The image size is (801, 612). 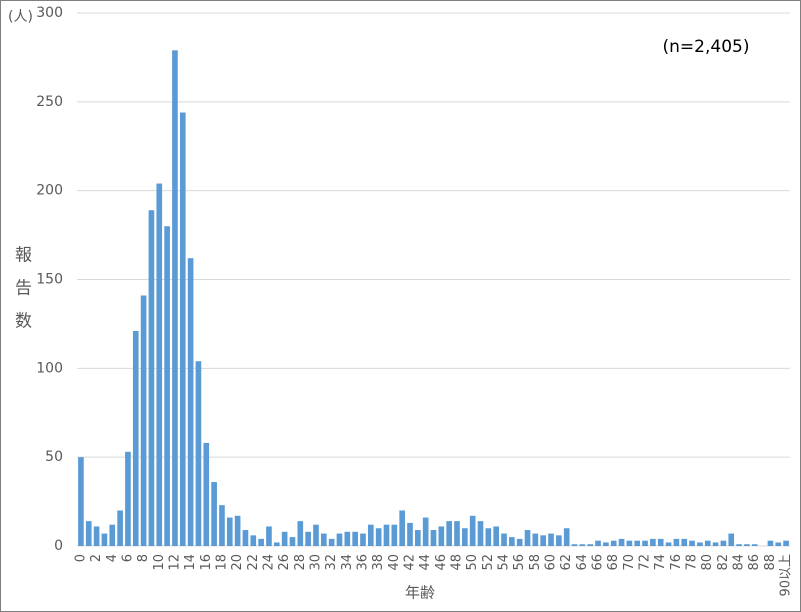 What do you see at coordinates (723, 562) in the screenshot?
I see `x-tick-label: 82` at bounding box center [723, 562].